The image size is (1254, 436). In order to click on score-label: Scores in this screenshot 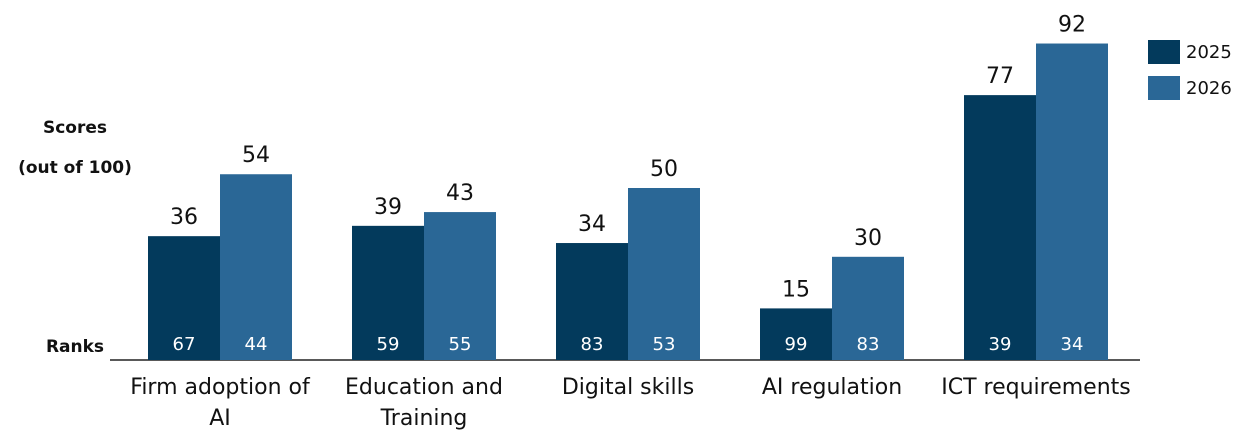, I will do `click(75, 128)`.